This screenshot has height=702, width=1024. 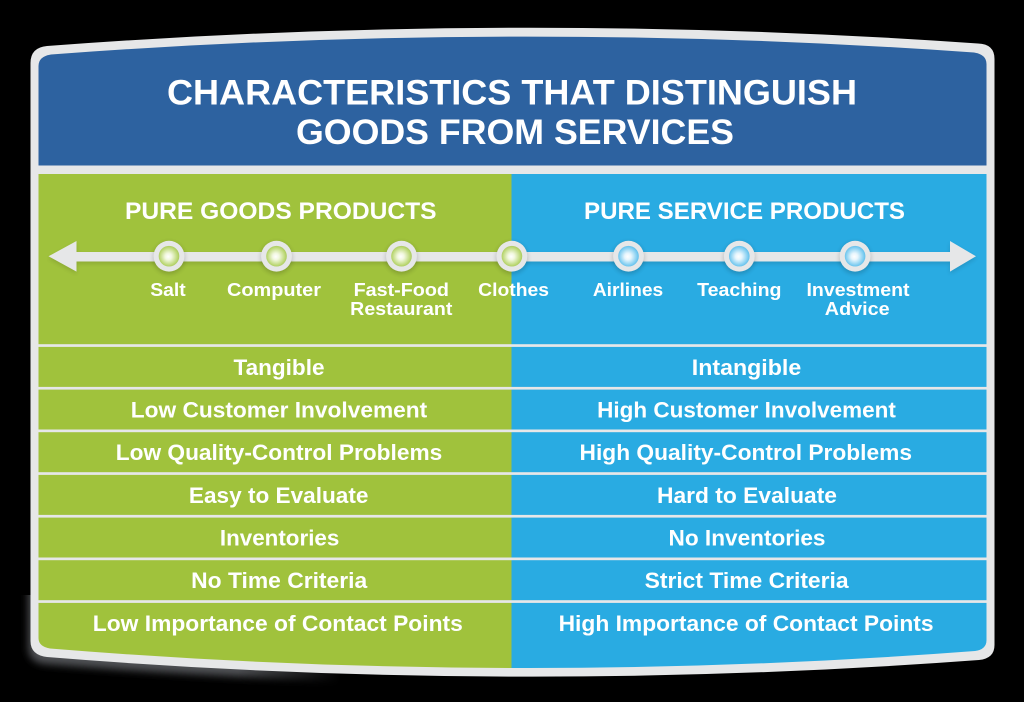 I want to click on svg-text: No Inventories, so click(x=747, y=538).